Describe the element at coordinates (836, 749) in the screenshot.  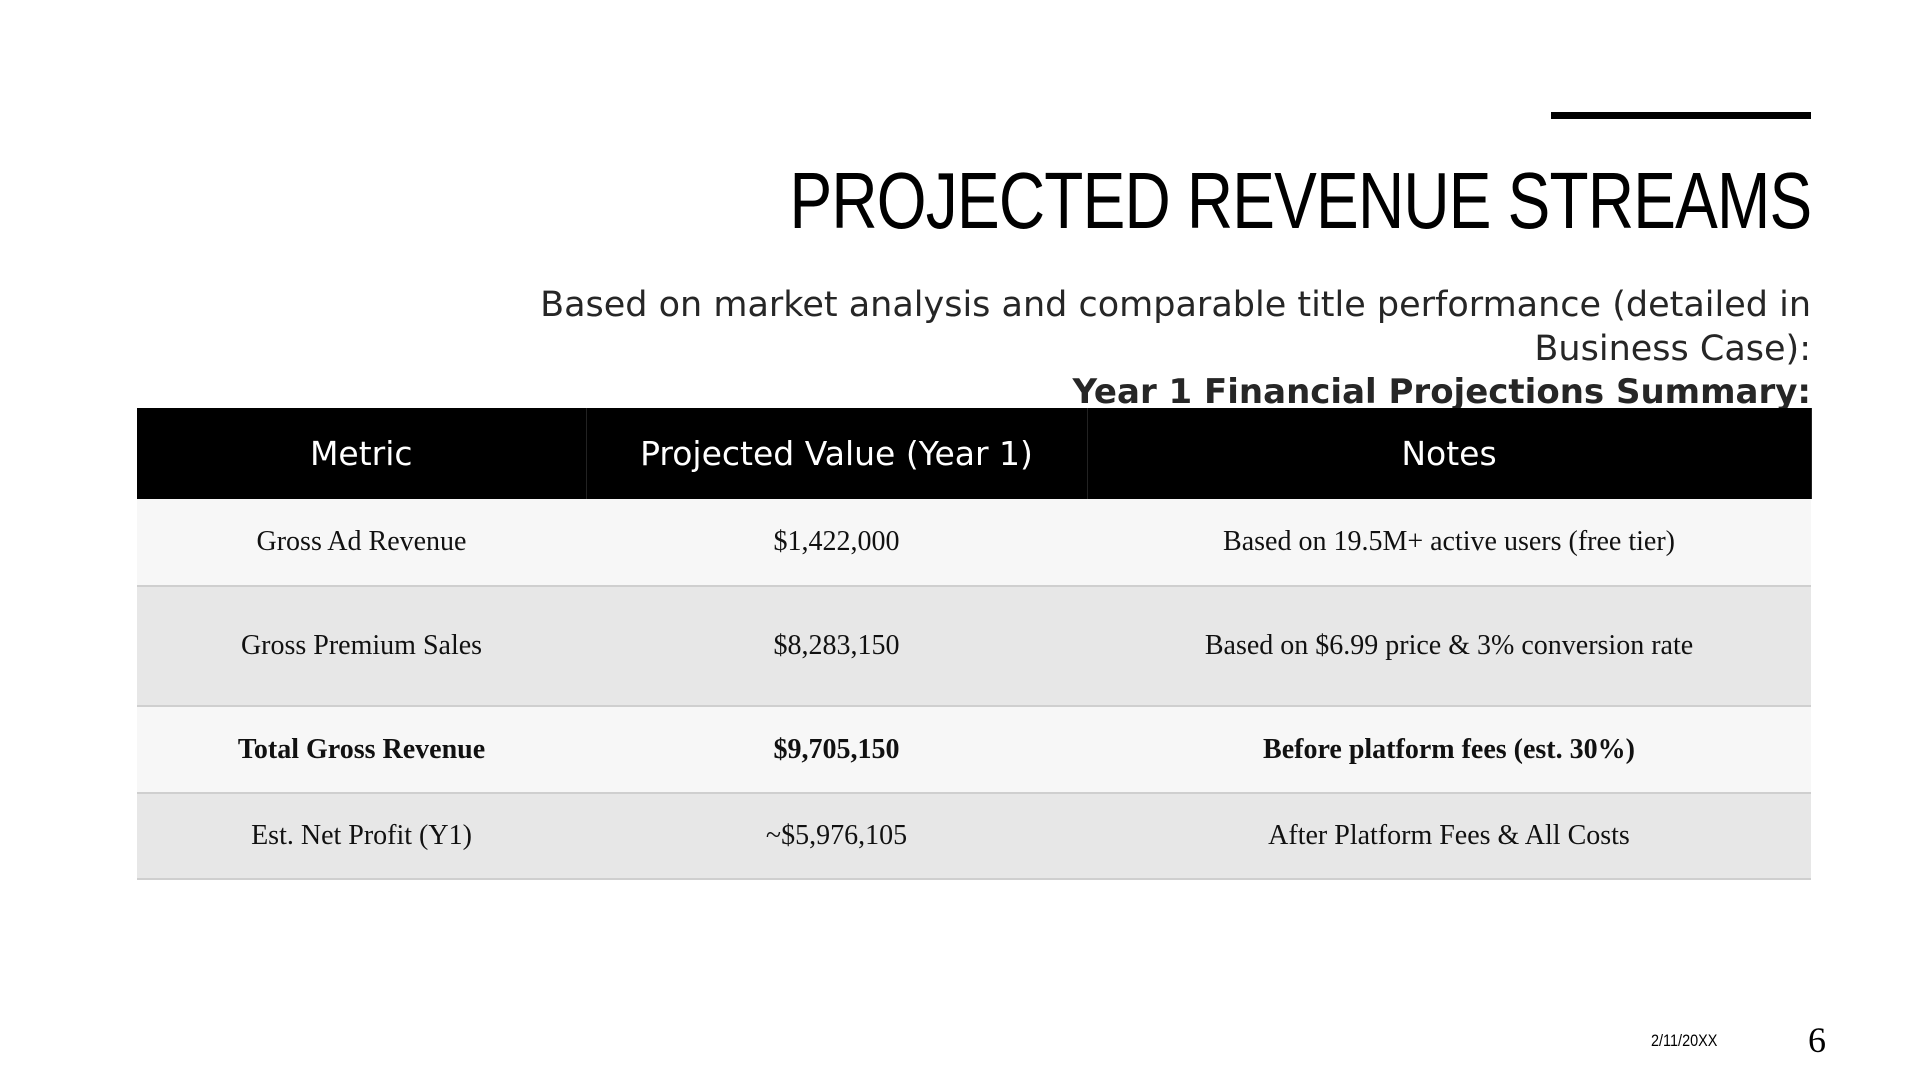
I see `table-cell: $9,705,150` at that location.